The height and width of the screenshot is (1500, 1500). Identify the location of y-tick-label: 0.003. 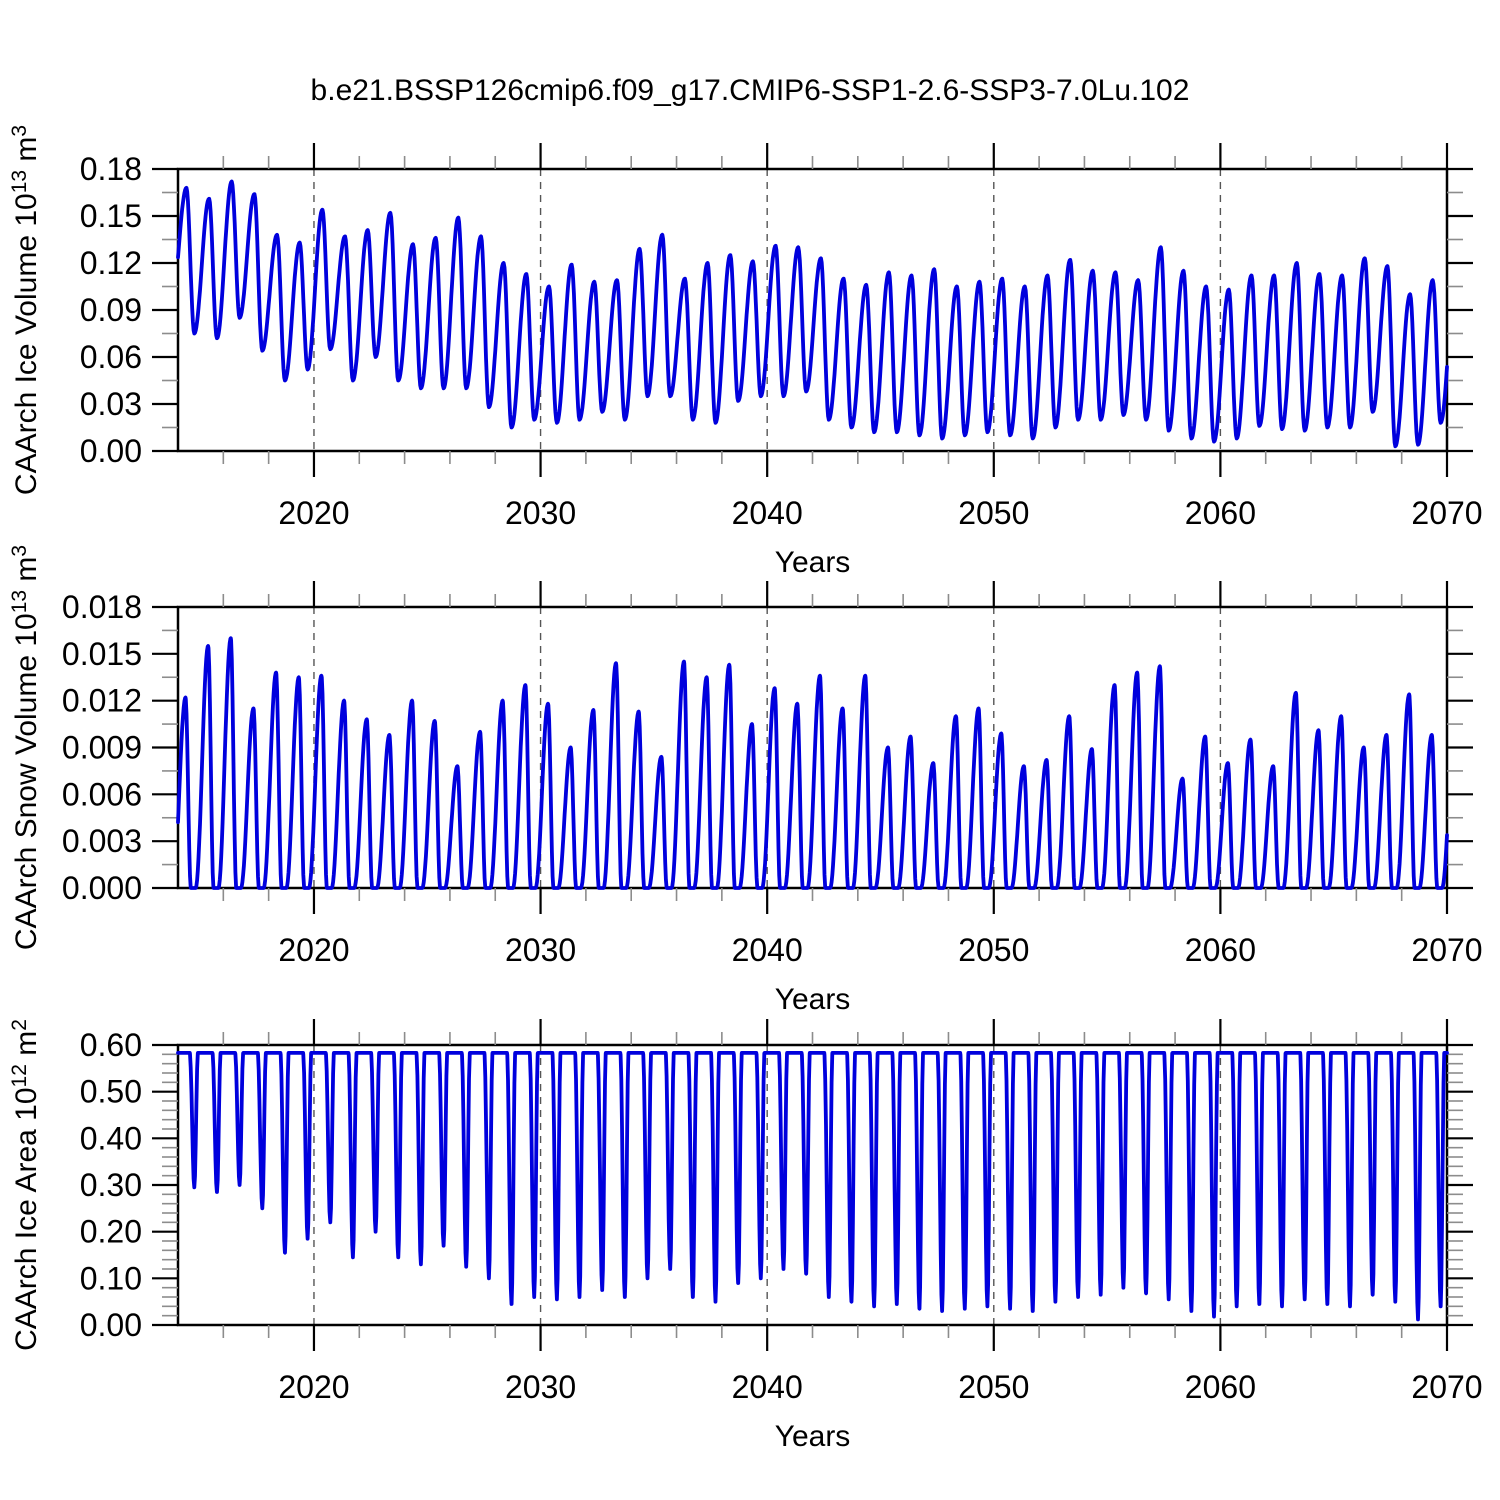
(102, 841).